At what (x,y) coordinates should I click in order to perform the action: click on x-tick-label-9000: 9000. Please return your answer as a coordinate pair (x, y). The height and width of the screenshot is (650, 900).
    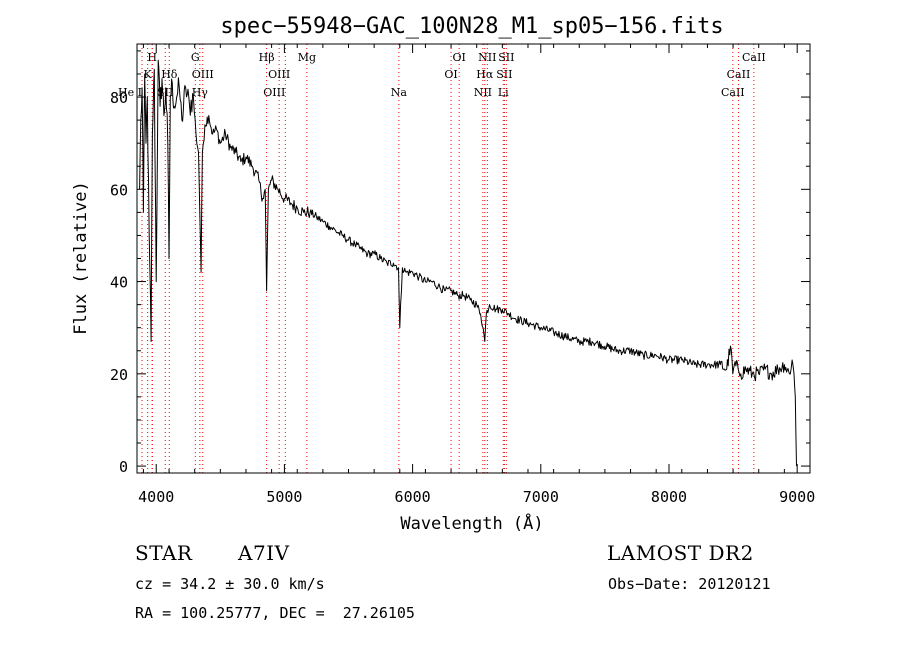
    Looking at the image, I should click on (797, 497).